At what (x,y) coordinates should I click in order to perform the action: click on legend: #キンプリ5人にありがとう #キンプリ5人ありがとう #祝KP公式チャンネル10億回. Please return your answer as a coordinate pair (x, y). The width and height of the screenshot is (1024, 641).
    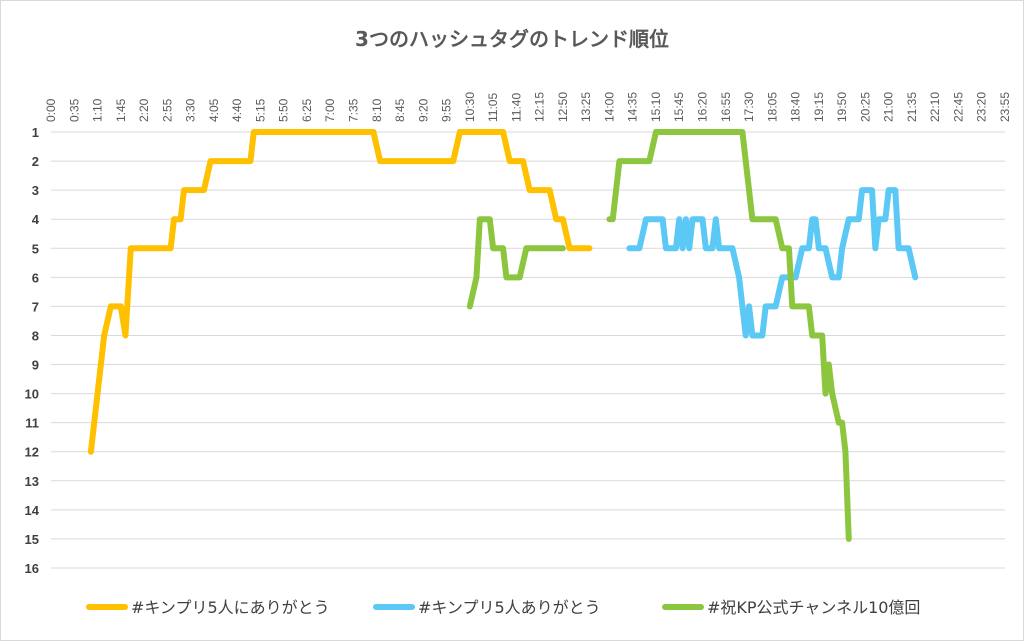
    Looking at the image, I should click on (503, 607).